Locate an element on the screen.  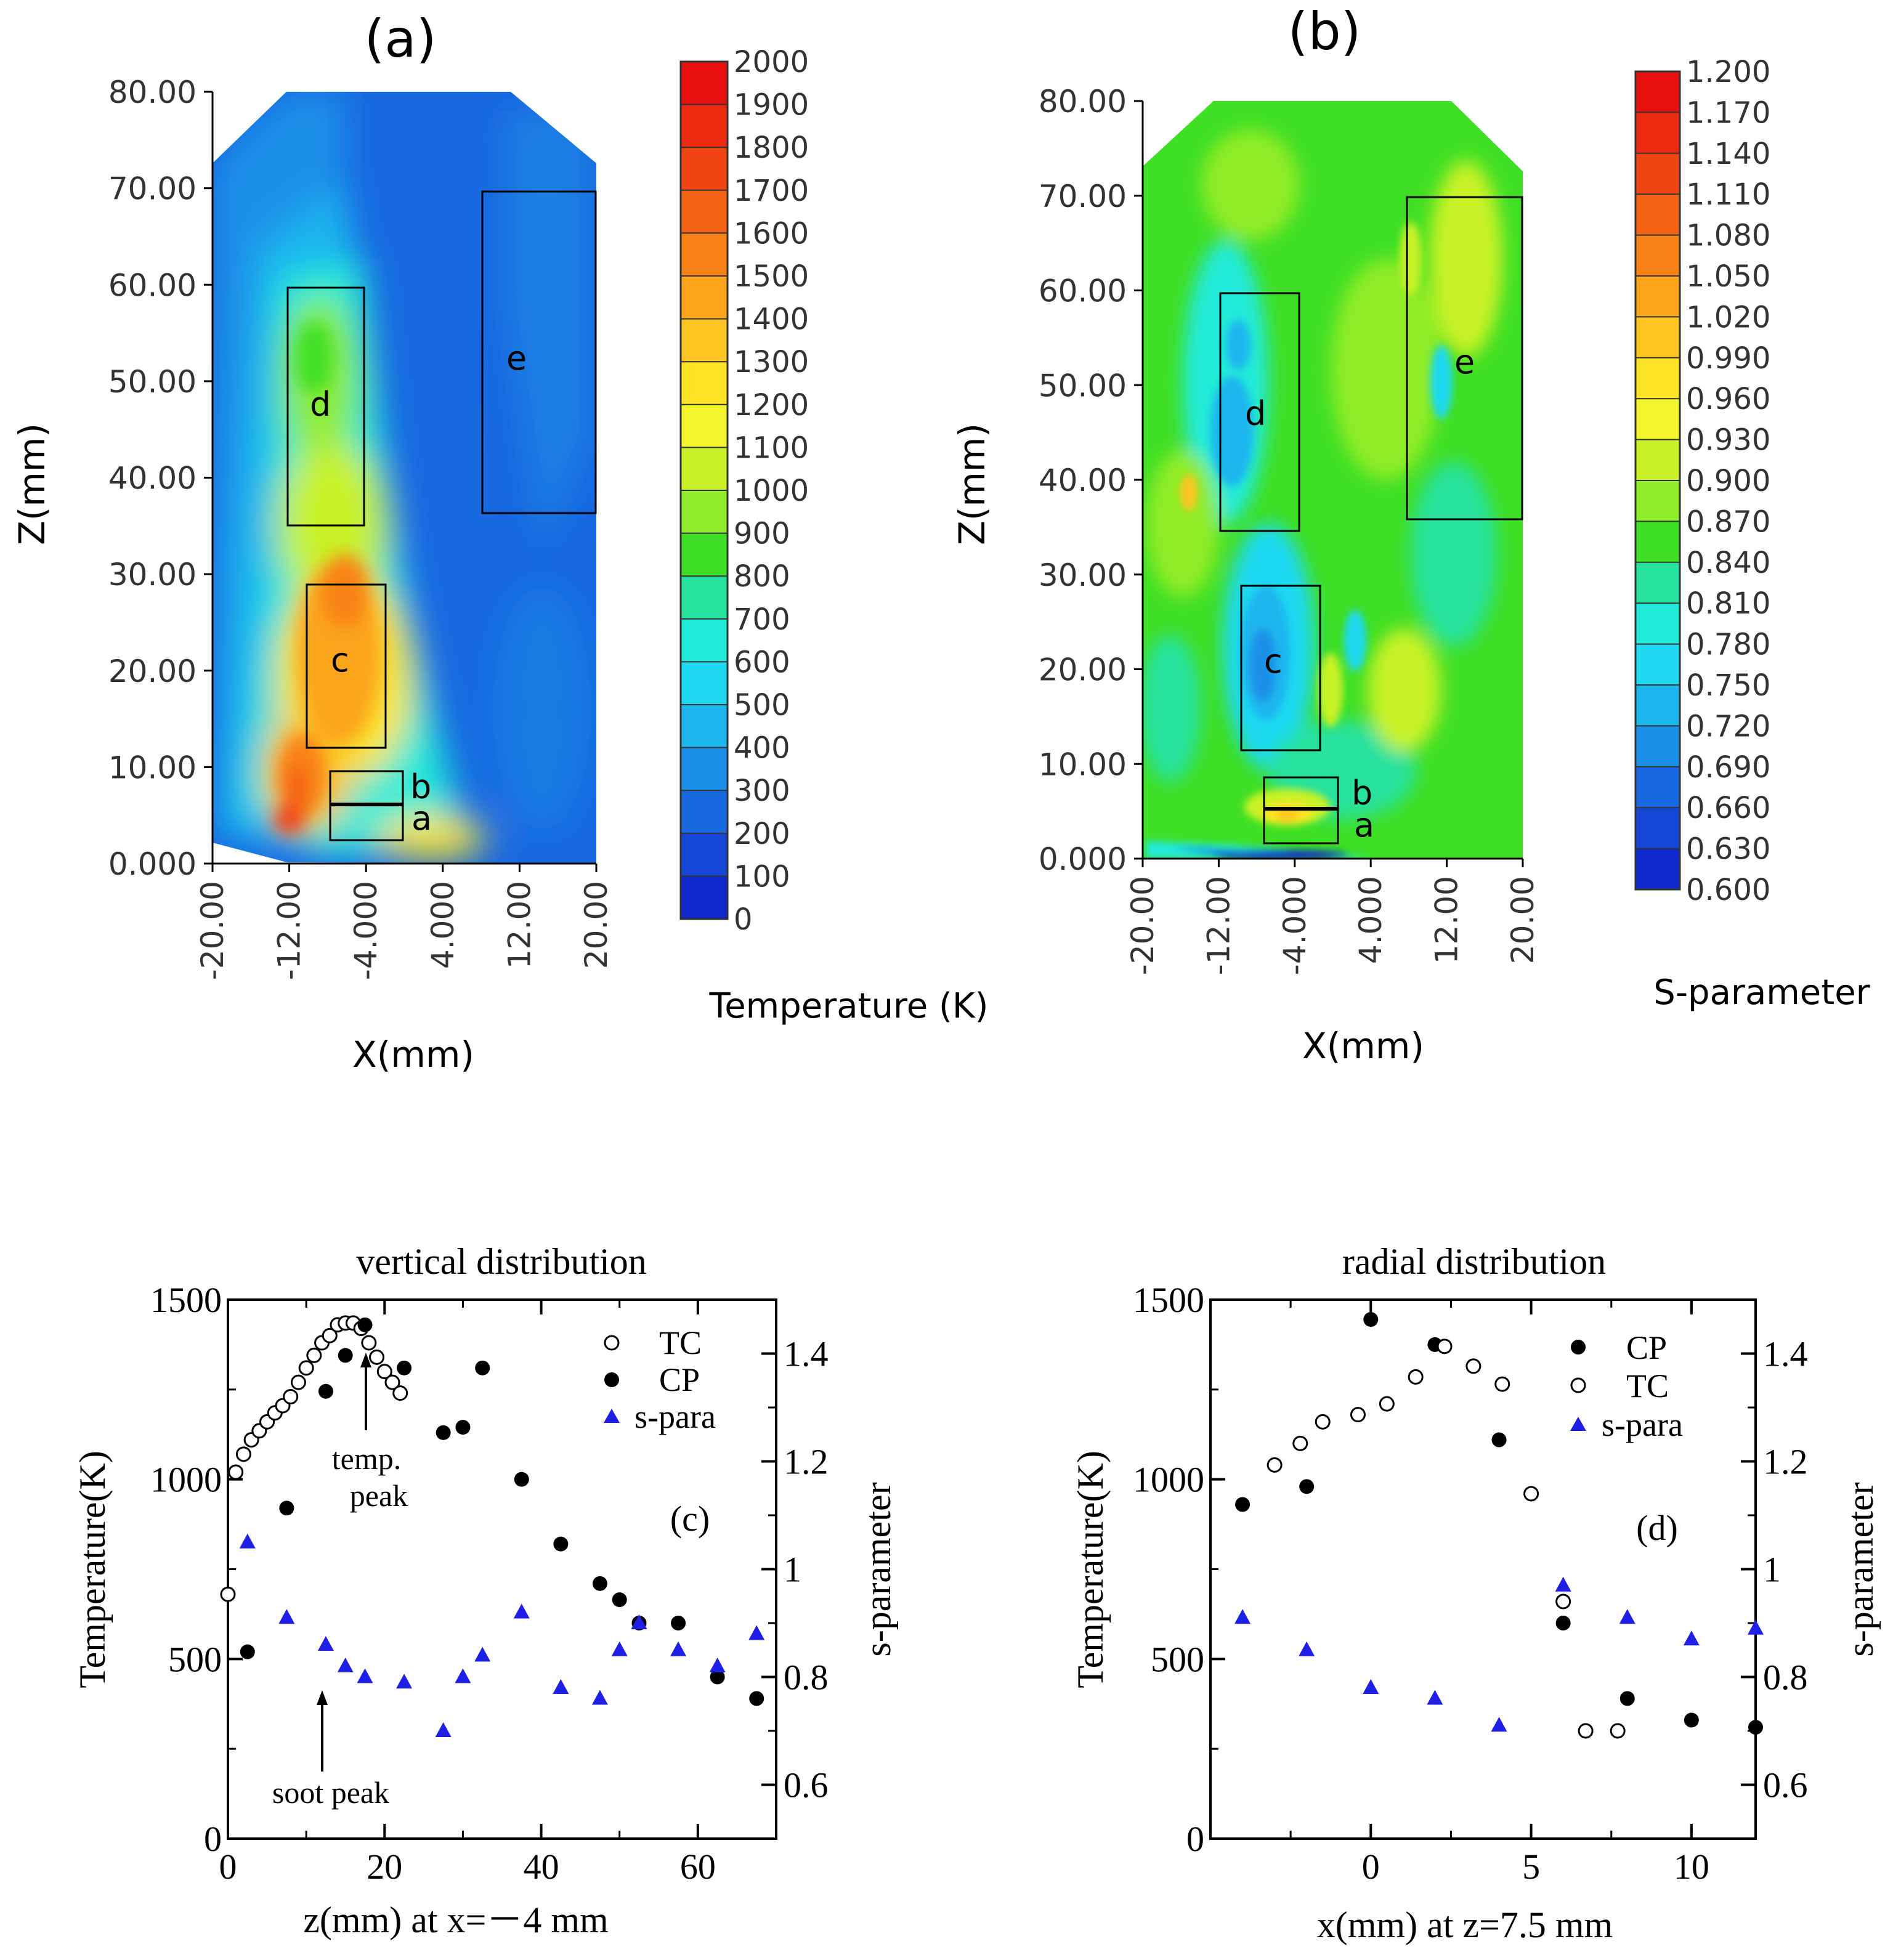
panel-c-y-axis-label: Temperature(K) is located at coordinates (92, 1570).